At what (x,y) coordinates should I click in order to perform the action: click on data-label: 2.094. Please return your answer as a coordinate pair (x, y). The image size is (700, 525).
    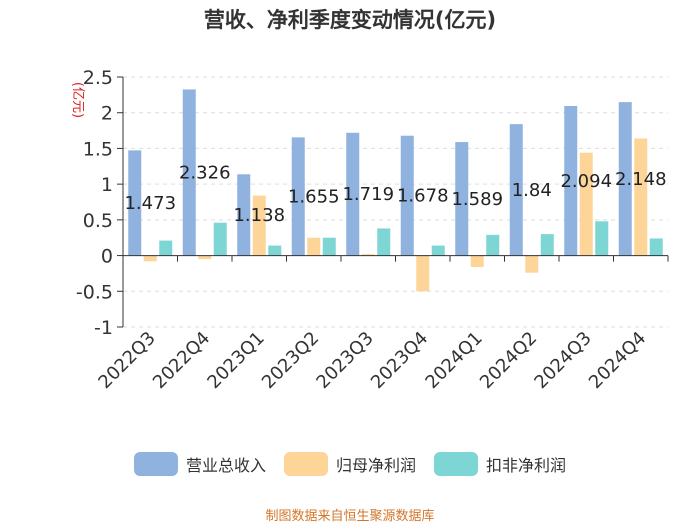
    Looking at the image, I should click on (586, 181).